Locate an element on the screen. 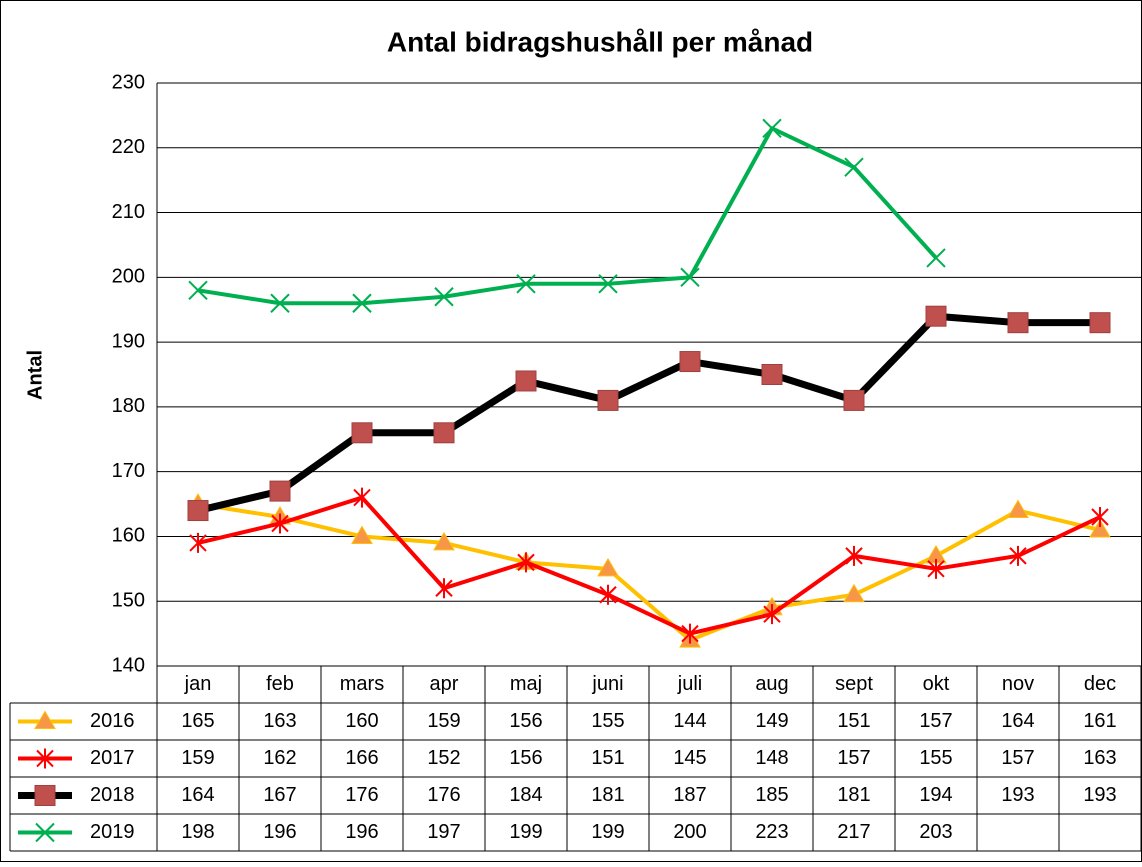 The width and height of the screenshot is (1142, 867). x-tick-label: nov is located at coordinates (1018, 684).